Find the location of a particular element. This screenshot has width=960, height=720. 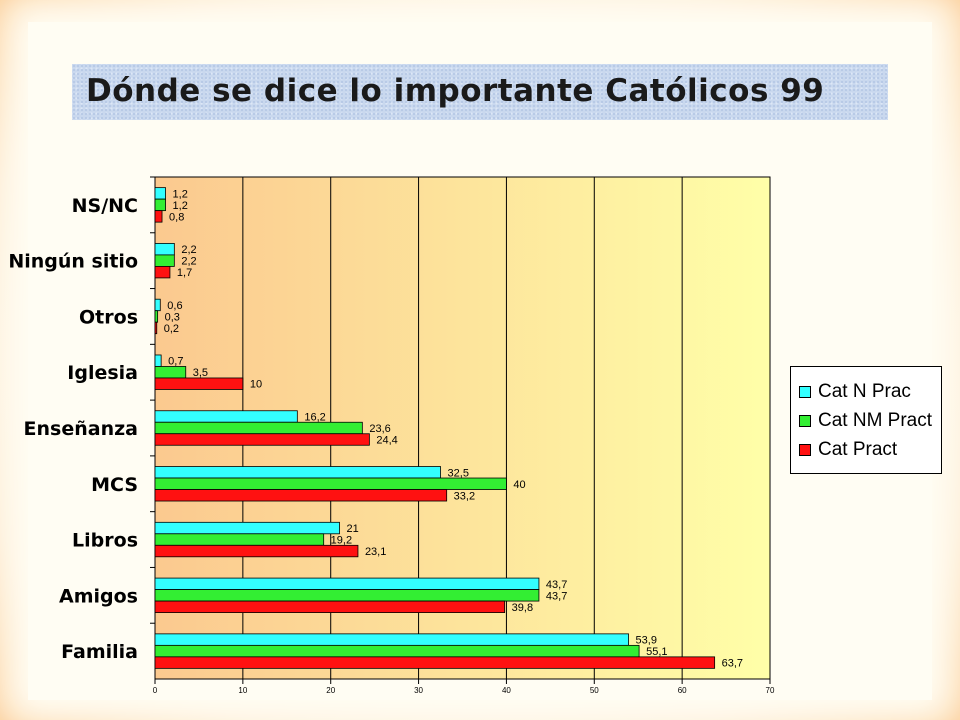

data-label: 23,1 is located at coordinates (375, 552).